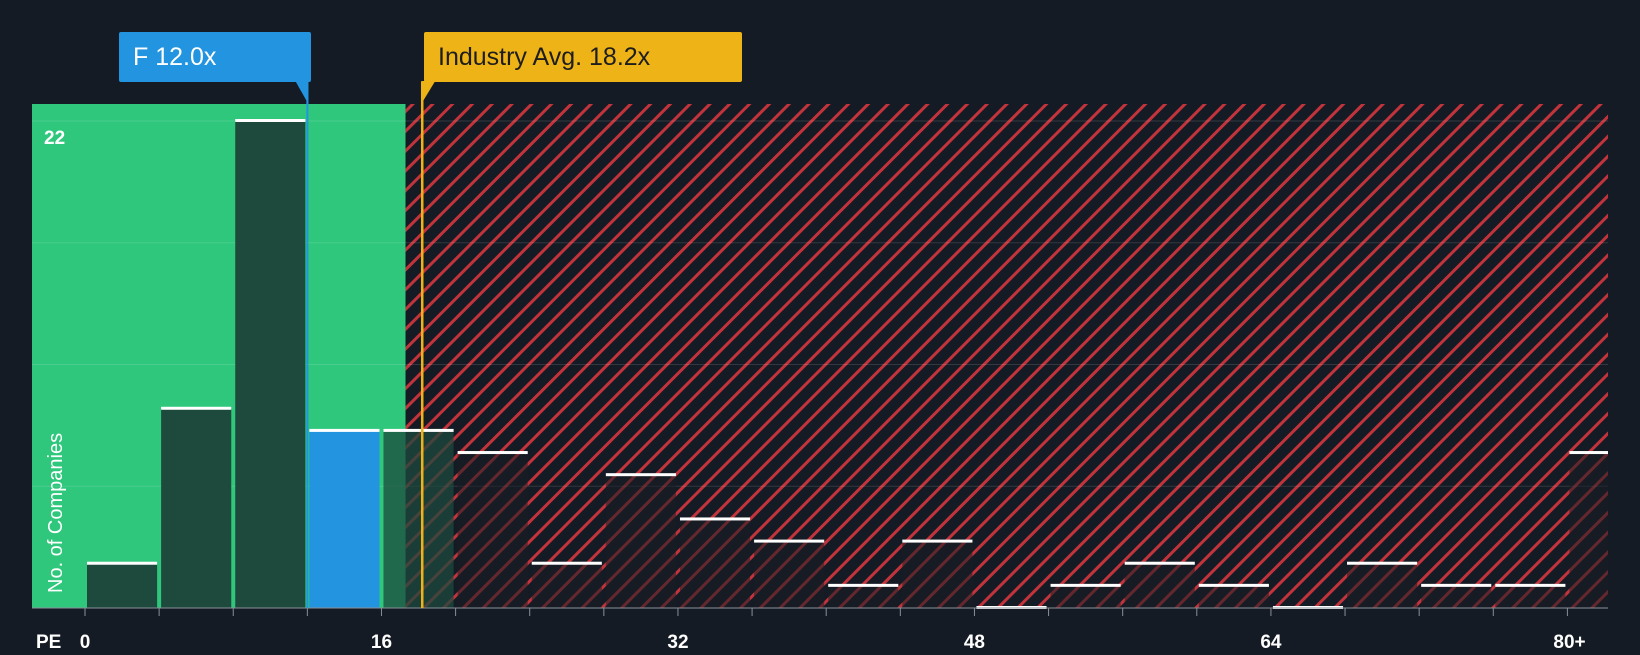 The height and width of the screenshot is (655, 1640). I want to click on x-tick-label: 16, so click(381, 641).